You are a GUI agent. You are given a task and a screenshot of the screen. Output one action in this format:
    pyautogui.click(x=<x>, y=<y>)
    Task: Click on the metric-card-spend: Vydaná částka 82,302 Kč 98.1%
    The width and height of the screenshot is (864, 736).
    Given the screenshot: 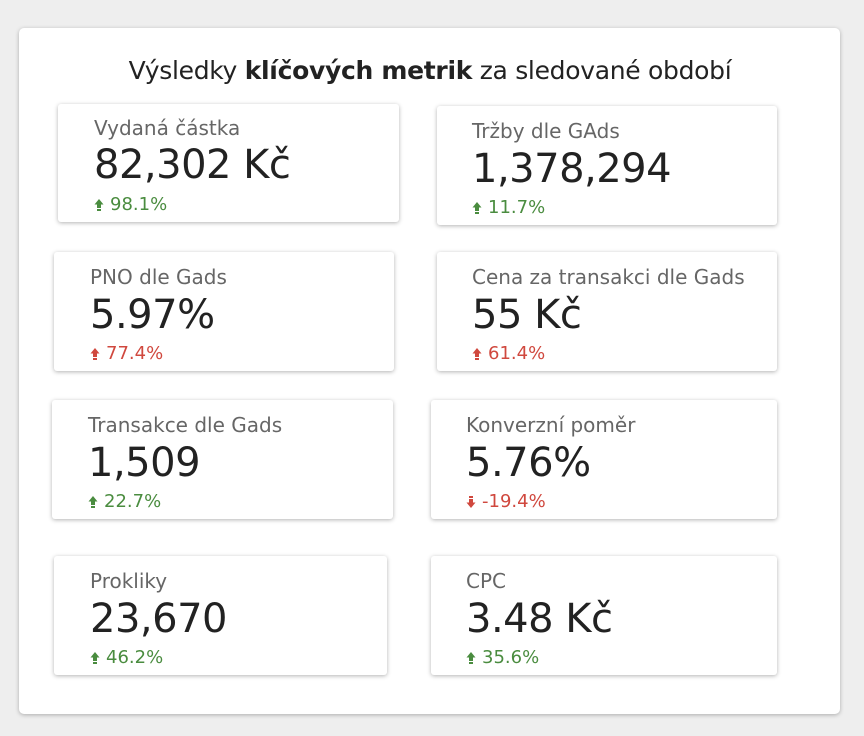 What is the action you would take?
    pyautogui.click(x=228, y=163)
    